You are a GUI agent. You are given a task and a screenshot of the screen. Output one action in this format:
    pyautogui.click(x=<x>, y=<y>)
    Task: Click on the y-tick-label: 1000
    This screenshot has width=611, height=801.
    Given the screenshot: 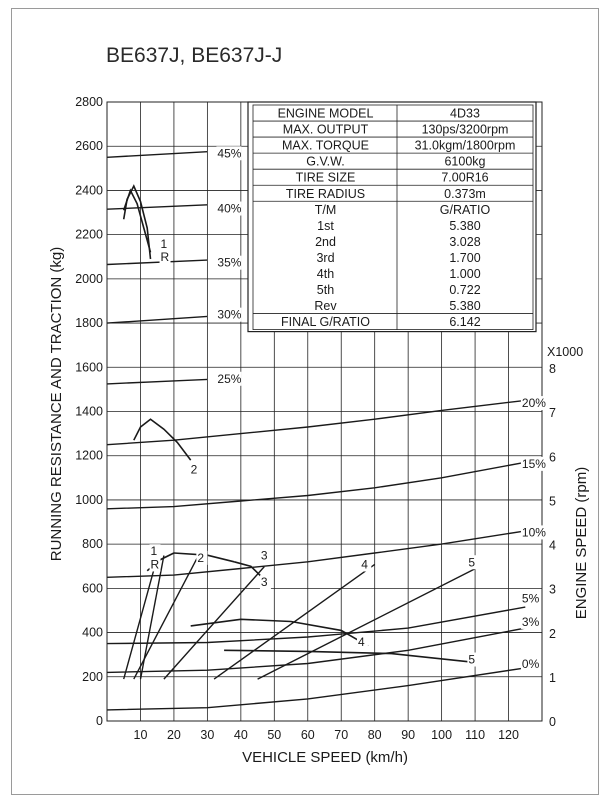 What is the action you would take?
    pyautogui.click(x=89, y=500)
    